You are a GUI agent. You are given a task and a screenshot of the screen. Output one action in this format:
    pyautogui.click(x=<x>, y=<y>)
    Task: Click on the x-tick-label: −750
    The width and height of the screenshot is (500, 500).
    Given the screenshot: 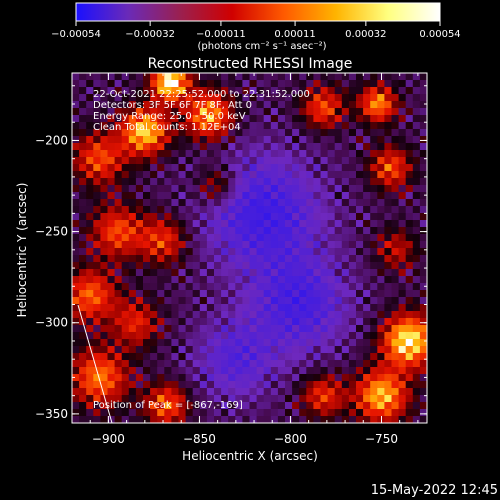 What is the action you would take?
    pyautogui.click(x=381, y=439)
    